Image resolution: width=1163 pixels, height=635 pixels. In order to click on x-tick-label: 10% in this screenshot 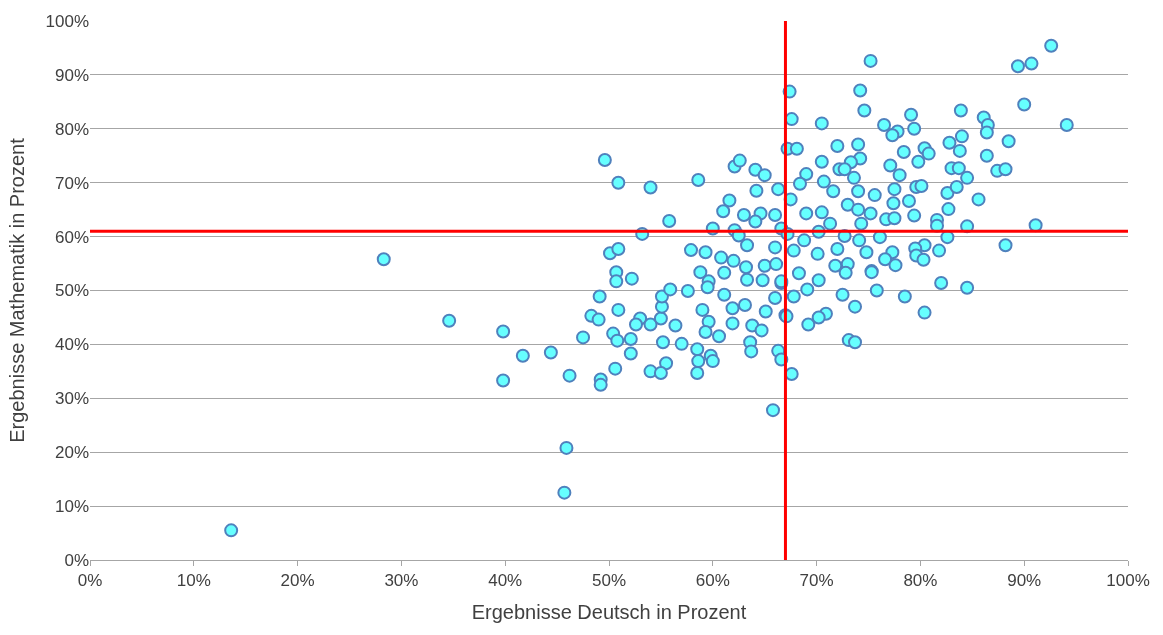, I will do `click(193, 581)`.